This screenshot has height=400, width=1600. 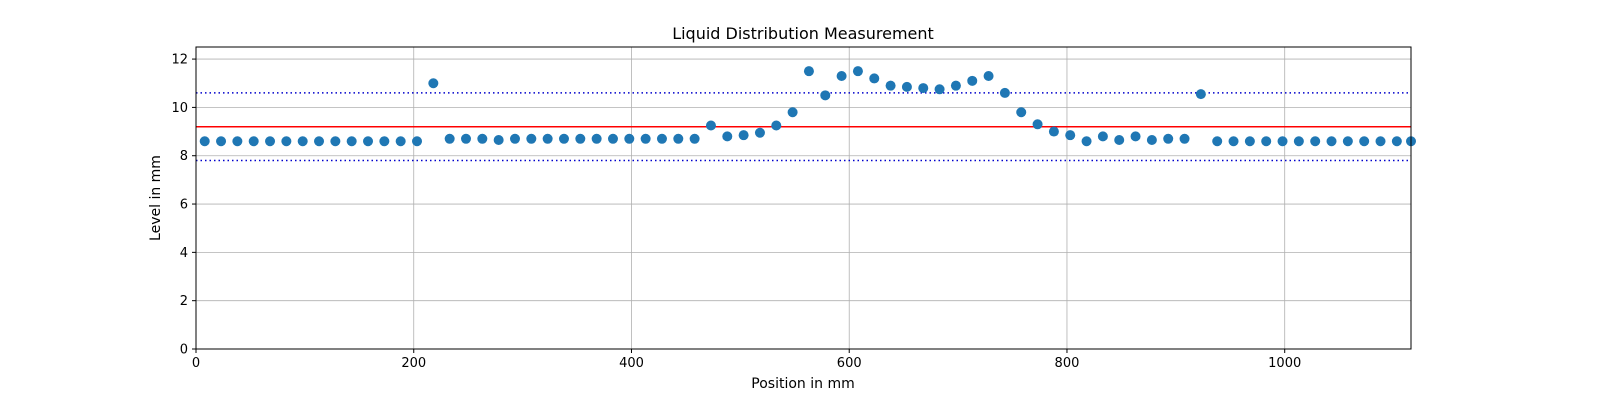 What do you see at coordinates (631, 363) in the screenshot?
I see `x-tick-label: 400` at bounding box center [631, 363].